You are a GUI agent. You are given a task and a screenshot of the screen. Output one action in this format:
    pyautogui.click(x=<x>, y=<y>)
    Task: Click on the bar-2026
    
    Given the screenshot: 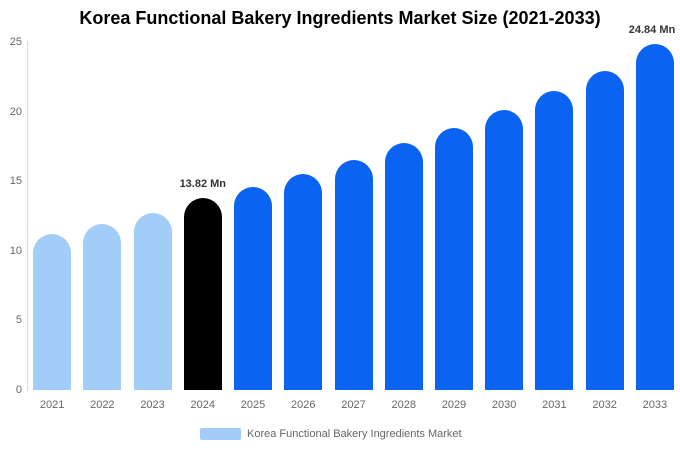 What is the action you would take?
    pyautogui.click(x=303, y=282)
    